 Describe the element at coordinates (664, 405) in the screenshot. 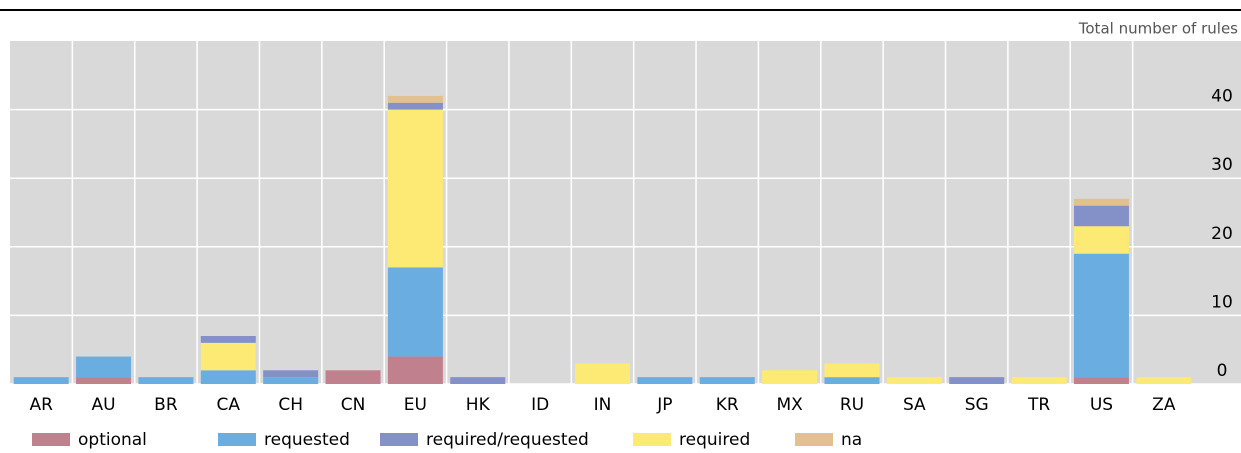

I see `x-tick-label: JP` at that location.